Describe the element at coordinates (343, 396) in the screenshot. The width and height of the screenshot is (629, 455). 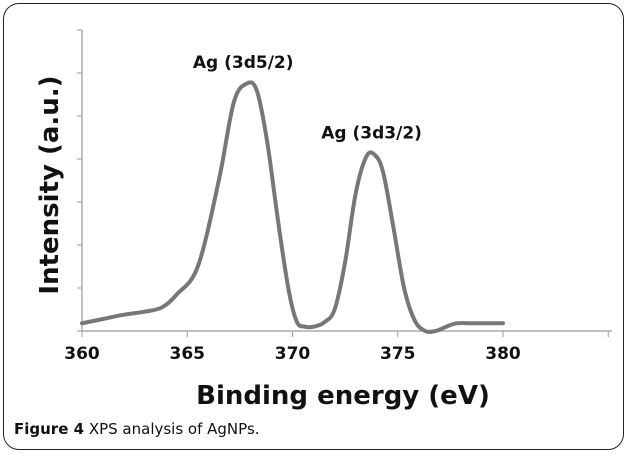
I see `x-axis-title: Binding energy (eV)` at that location.